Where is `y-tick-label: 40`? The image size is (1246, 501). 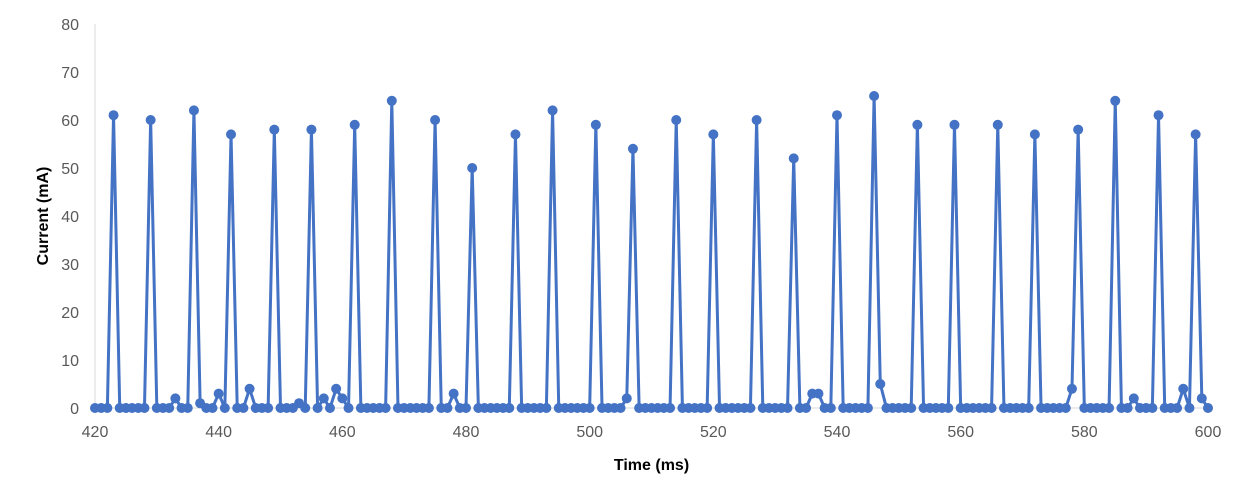 y-tick-label: 40 is located at coordinates (70, 217).